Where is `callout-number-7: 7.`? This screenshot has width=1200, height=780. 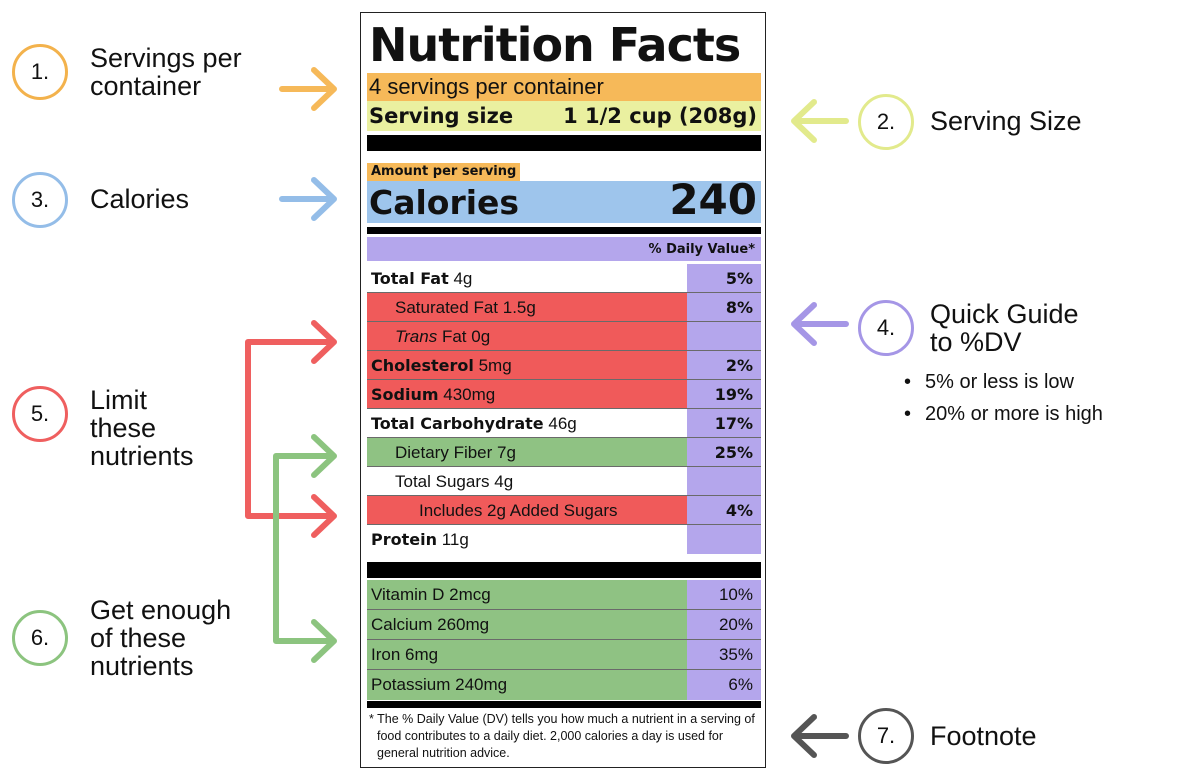
callout-number-7: 7. is located at coordinates (886, 736).